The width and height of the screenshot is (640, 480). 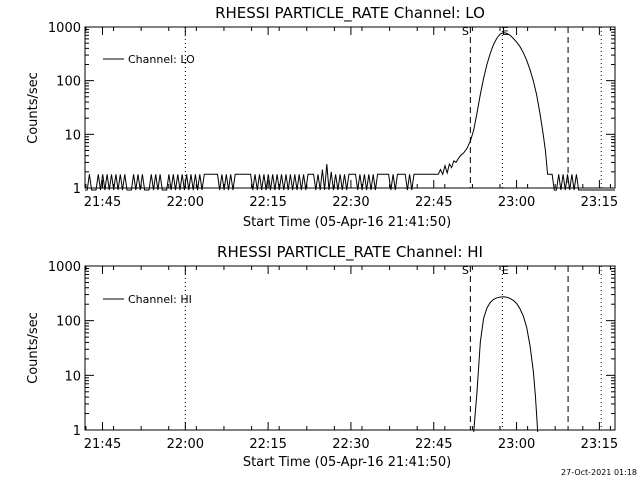 I want to click on legend-label: Channel: LO, so click(x=161, y=59).